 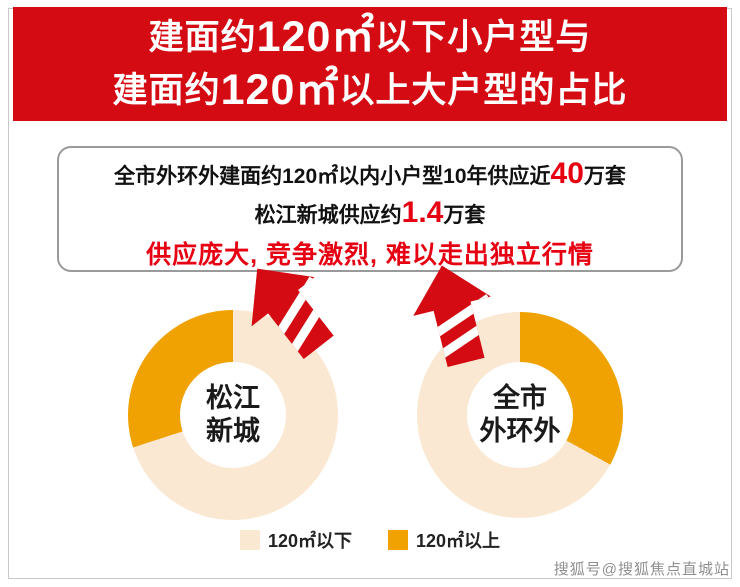 I want to click on donut-chart-songjiang-label: 松江 新城, so click(x=233, y=415).